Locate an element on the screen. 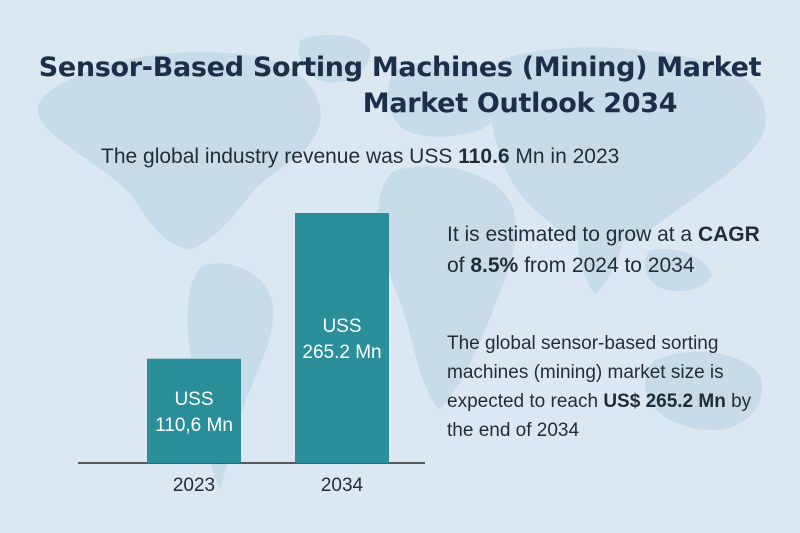 This screenshot has height=533, width=800. x-tick-label: 2023 is located at coordinates (194, 485).